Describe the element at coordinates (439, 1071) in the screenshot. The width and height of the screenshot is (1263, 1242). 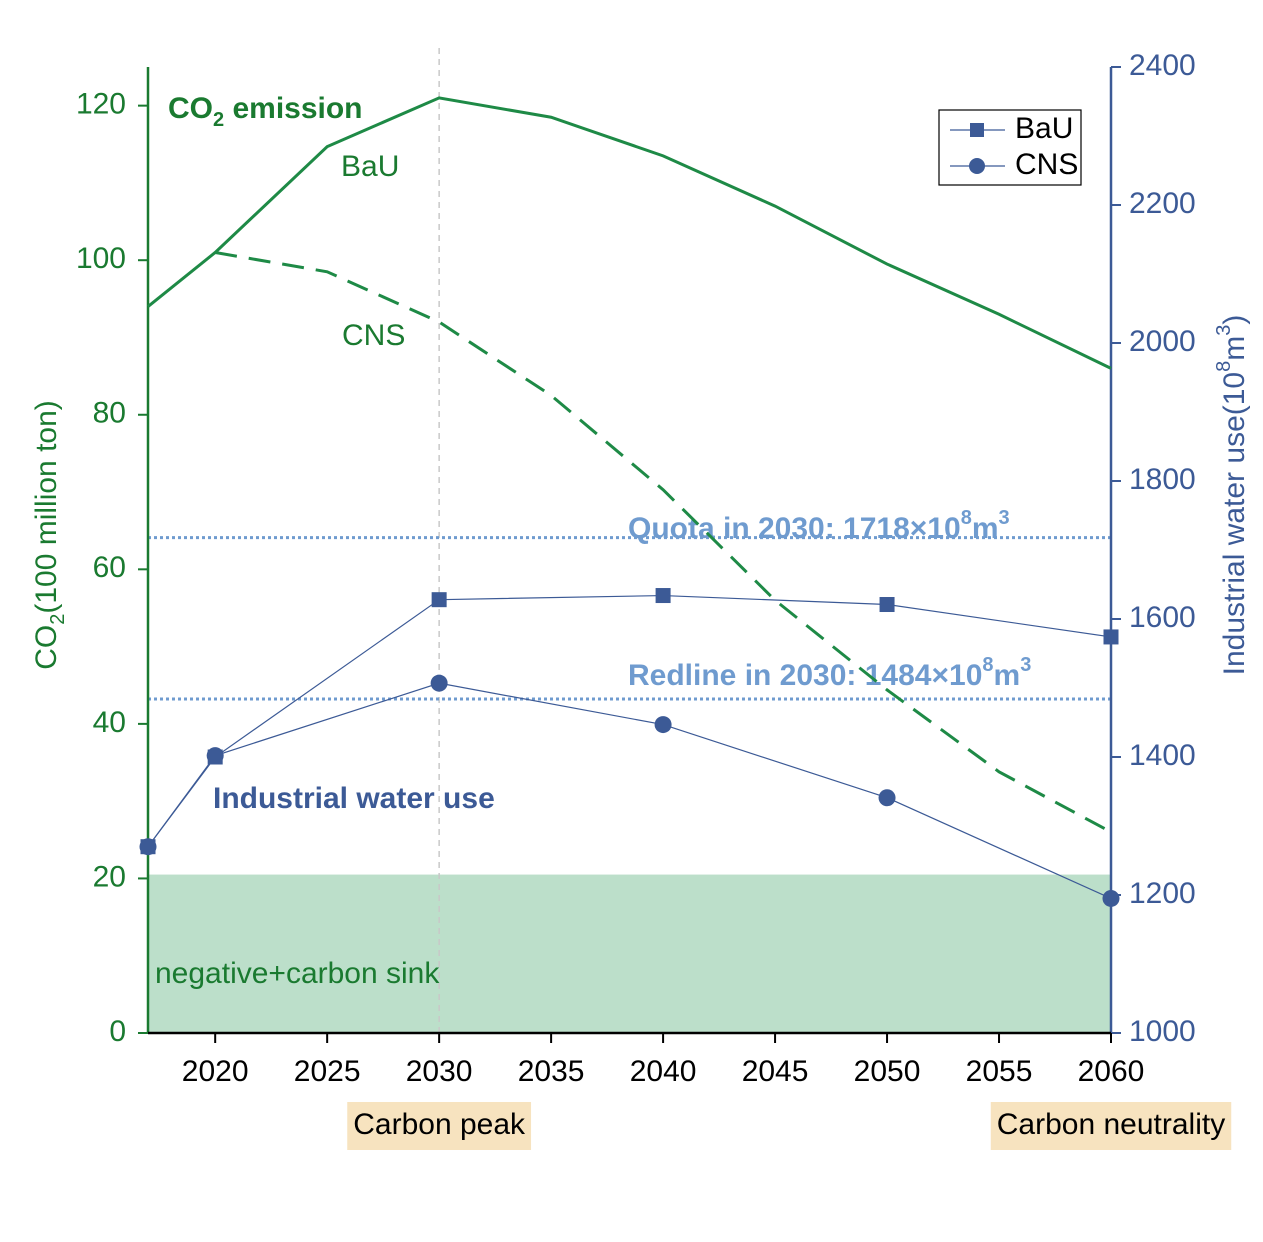
I see `x-tick-label: 2030` at that location.